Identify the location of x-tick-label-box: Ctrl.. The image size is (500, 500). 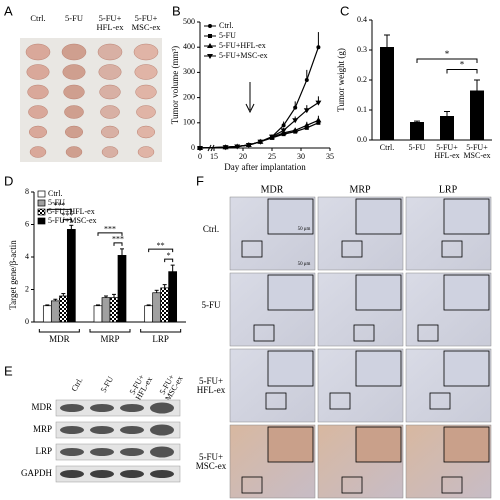
(387, 148).